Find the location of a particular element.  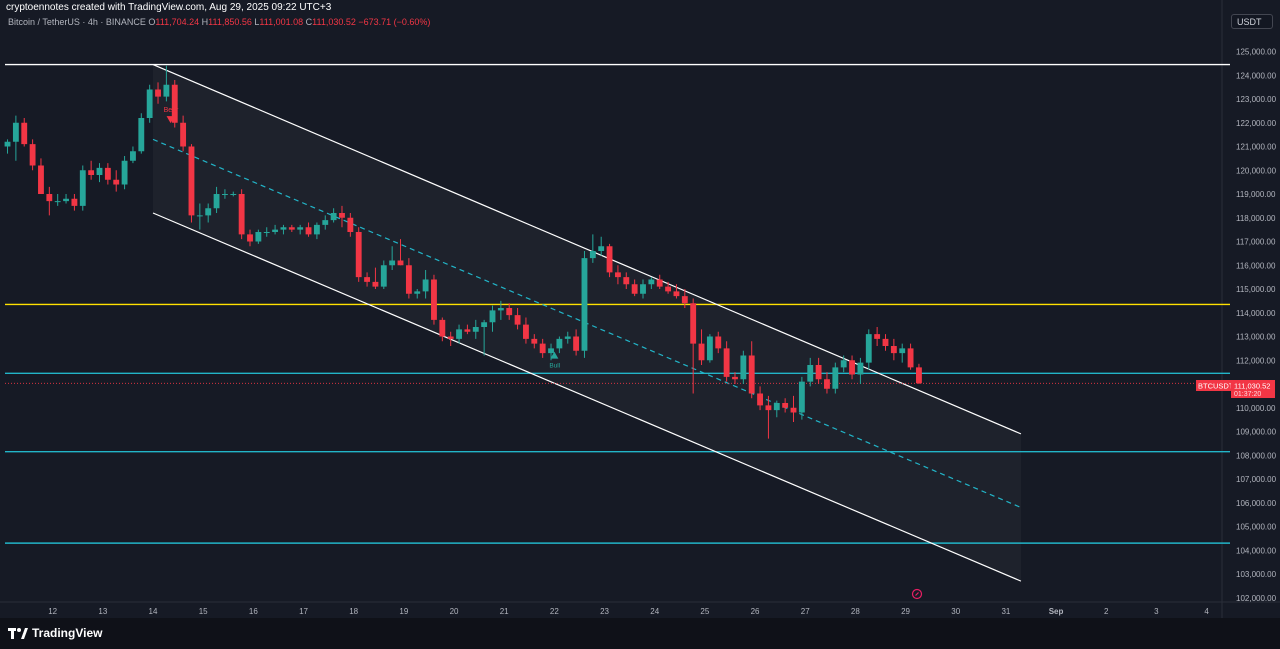

time-tick: 22 is located at coordinates (554, 611).